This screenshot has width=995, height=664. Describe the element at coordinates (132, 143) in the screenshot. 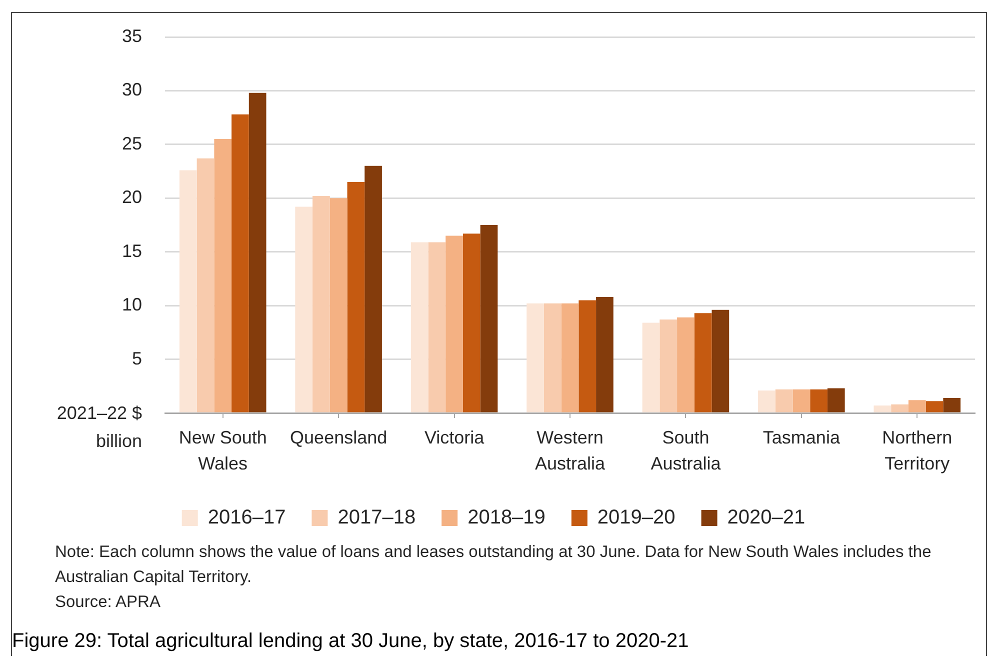

I see `y-tick-label: 25` at that location.